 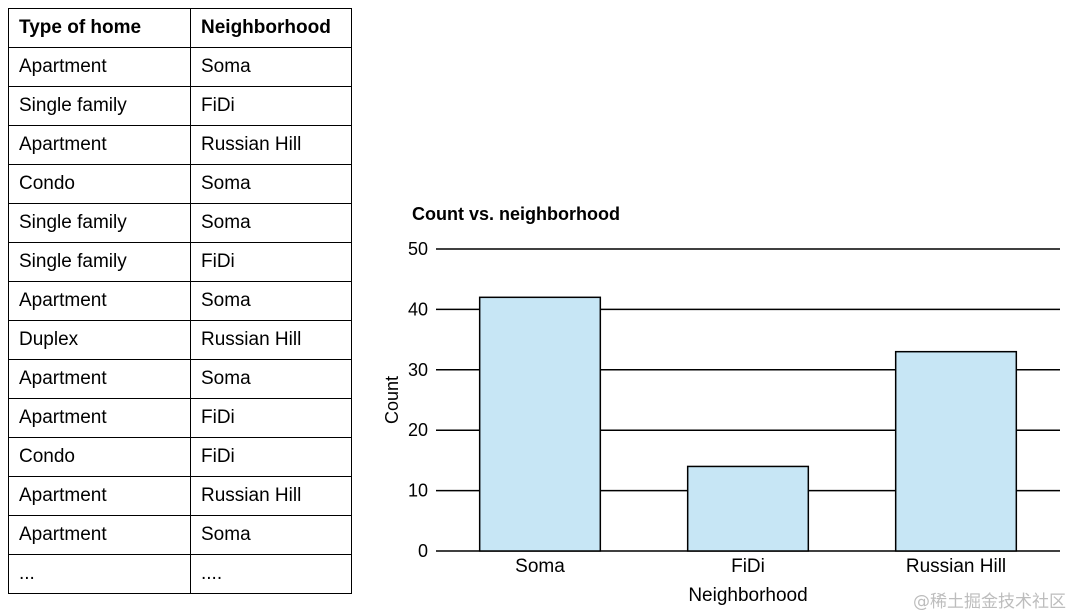 I want to click on cell-type-of-home: Duplex, so click(x=99, y=340).